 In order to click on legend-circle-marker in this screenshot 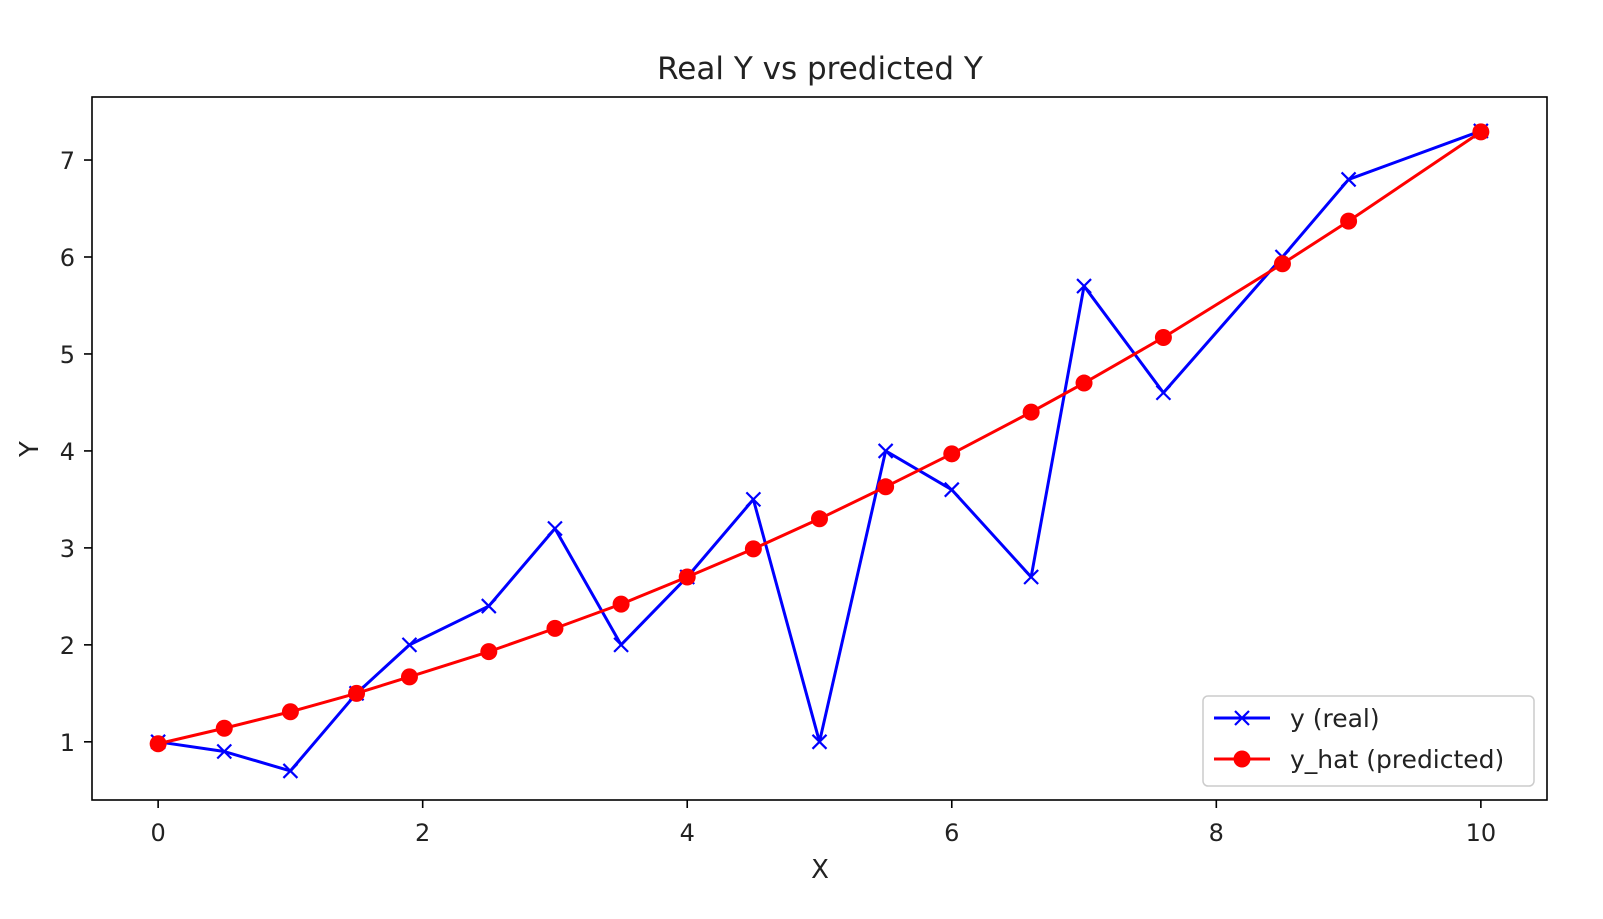, I will do `click(1242, 759)`.